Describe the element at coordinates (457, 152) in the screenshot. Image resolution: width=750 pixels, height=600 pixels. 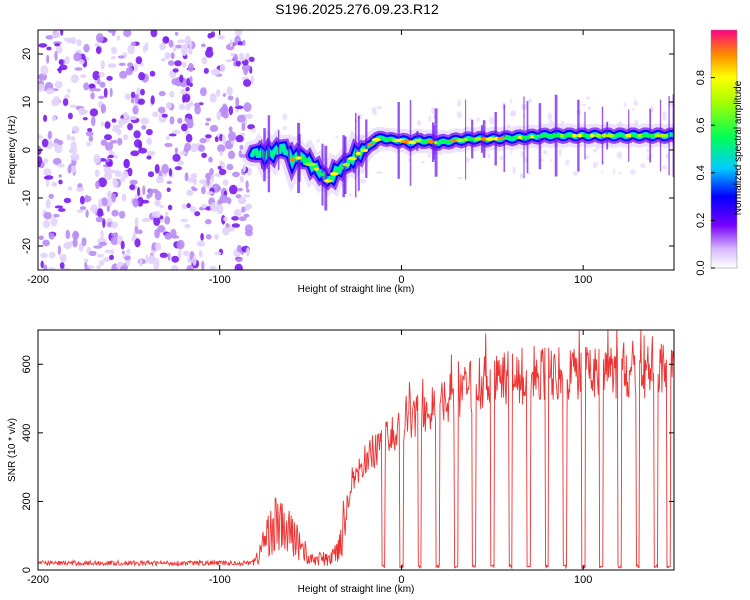
I see `spectral-ridge` at that location.